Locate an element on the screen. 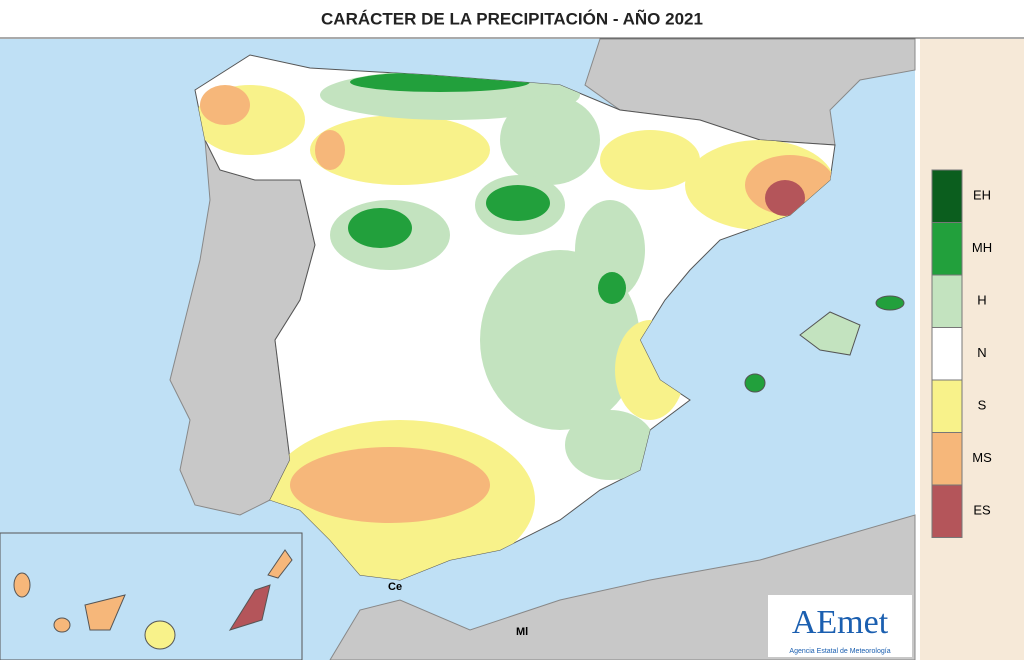  legend: EH MH H N S MS ES is located at coordinates (961, 353).